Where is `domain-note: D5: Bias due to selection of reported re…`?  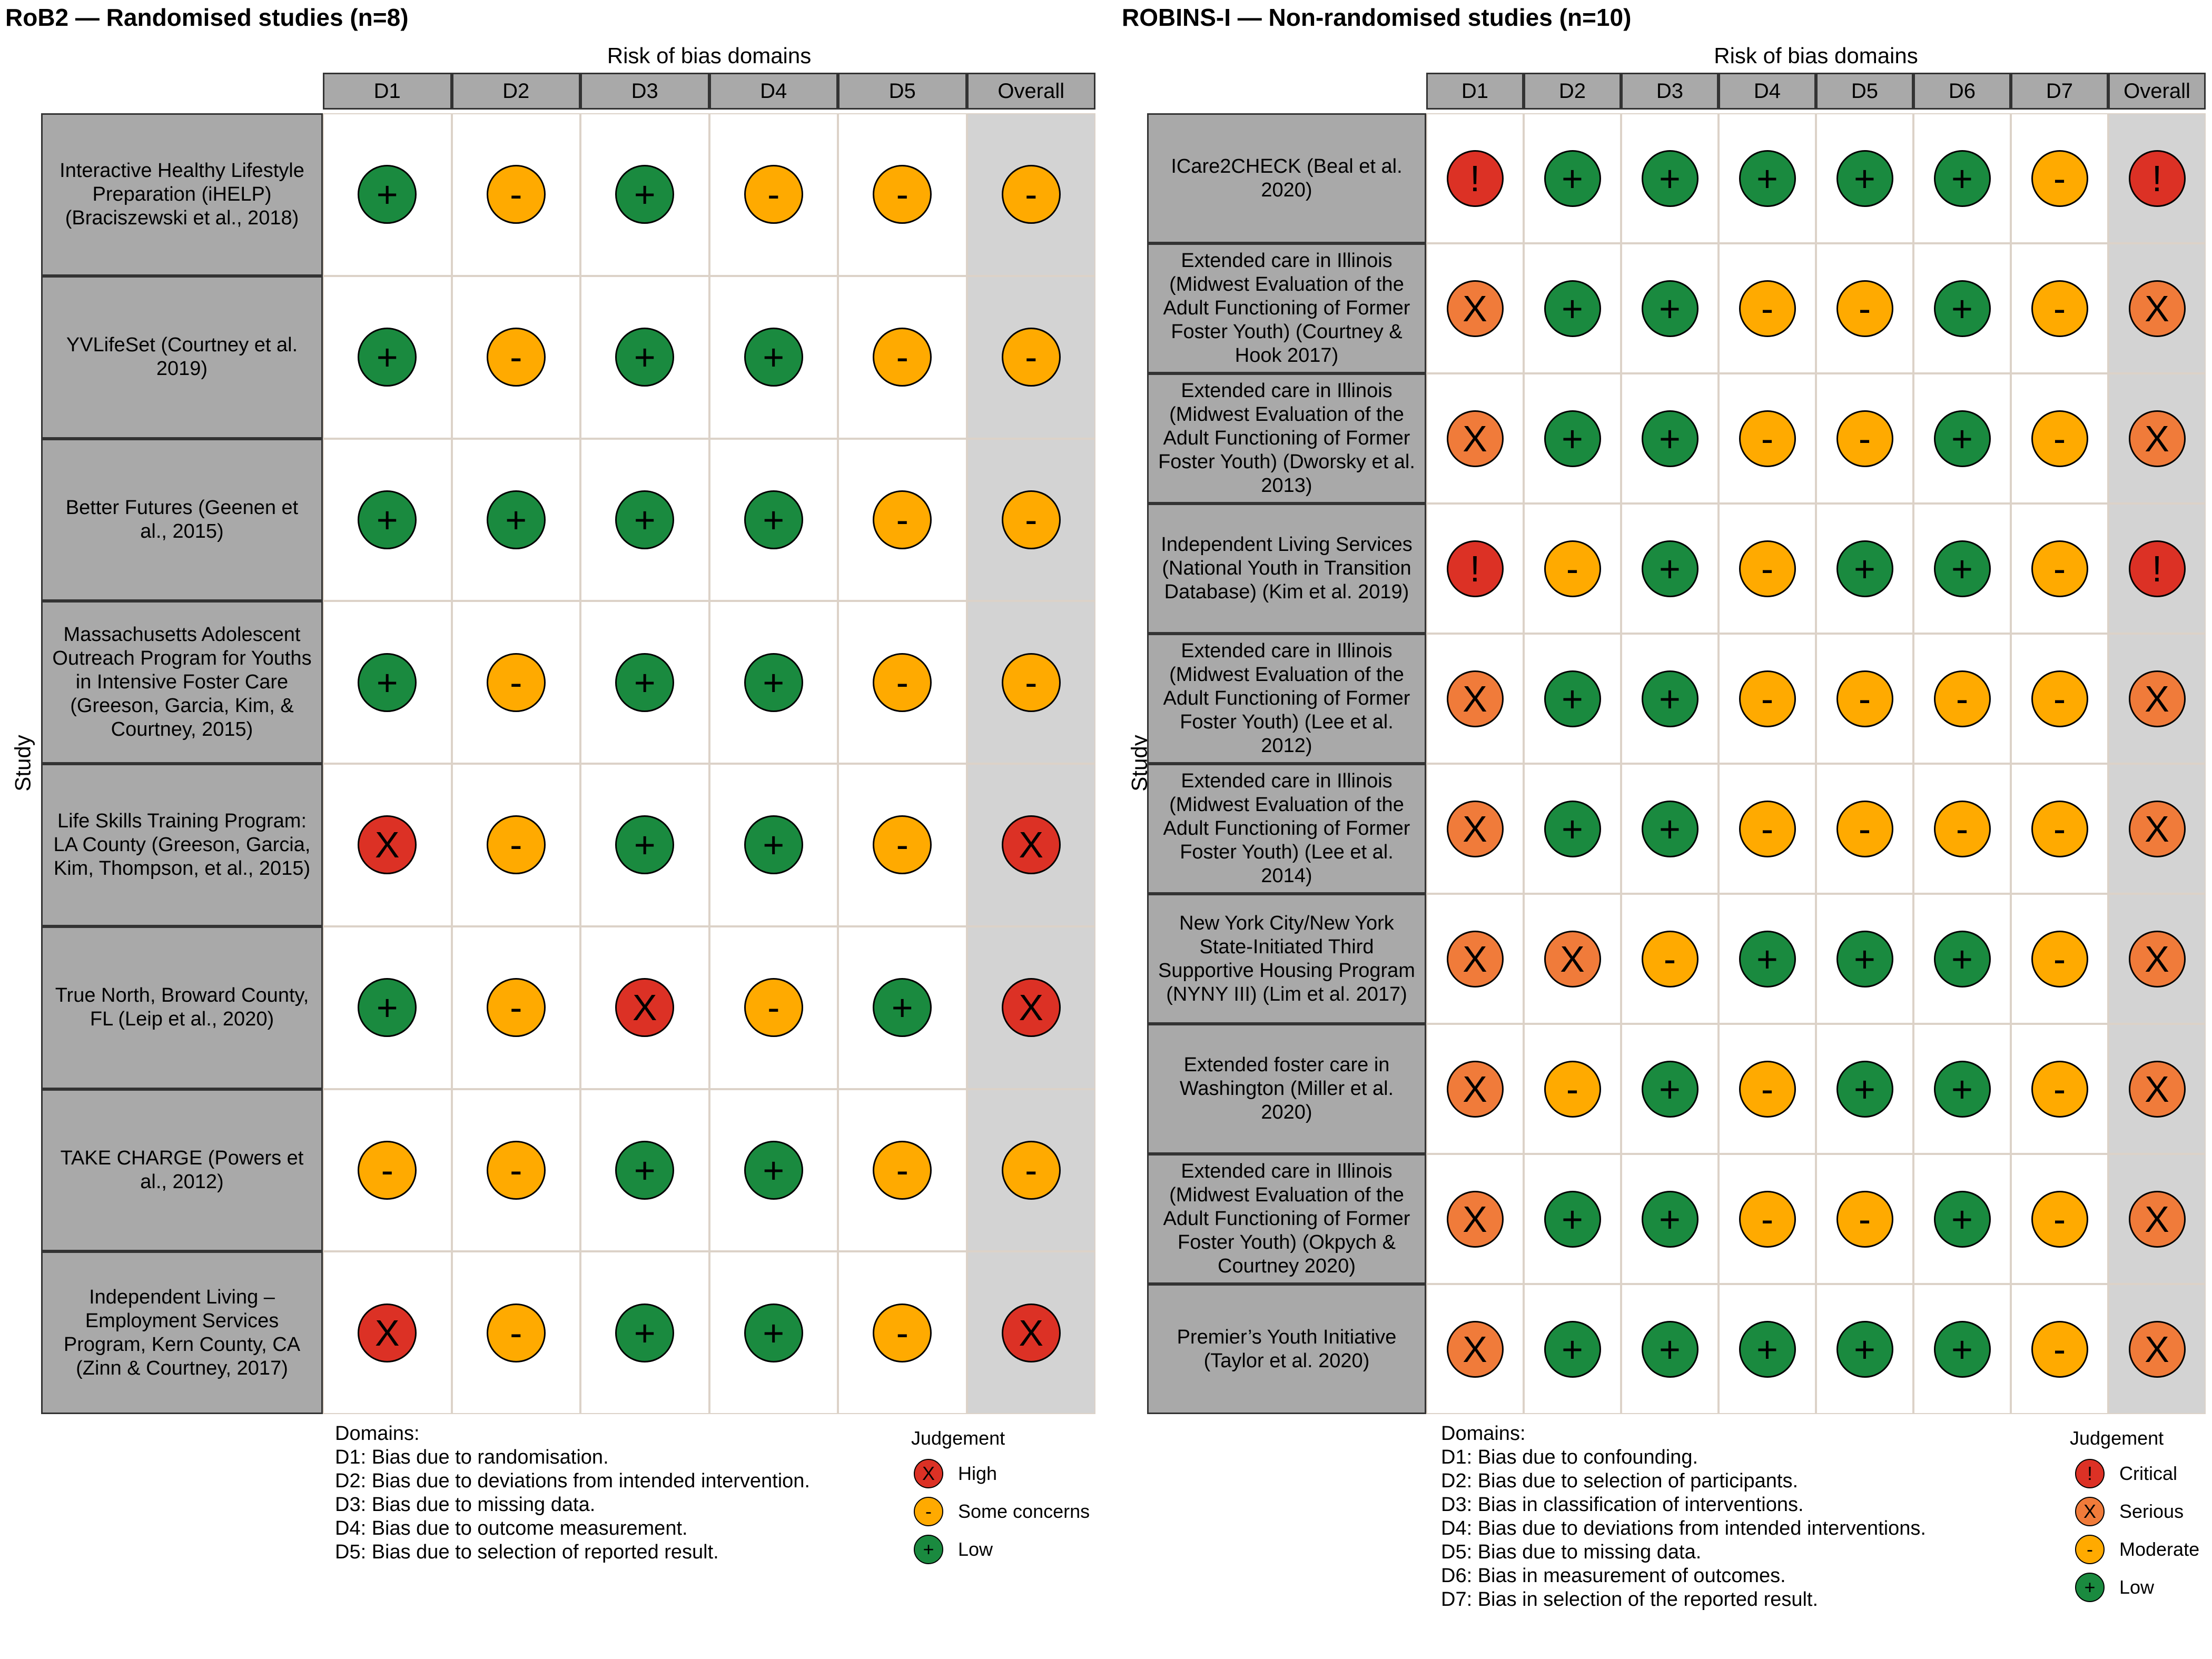
domain-note: D5: Bias due to selection of reported re… is located at coordinates (527, 1552).